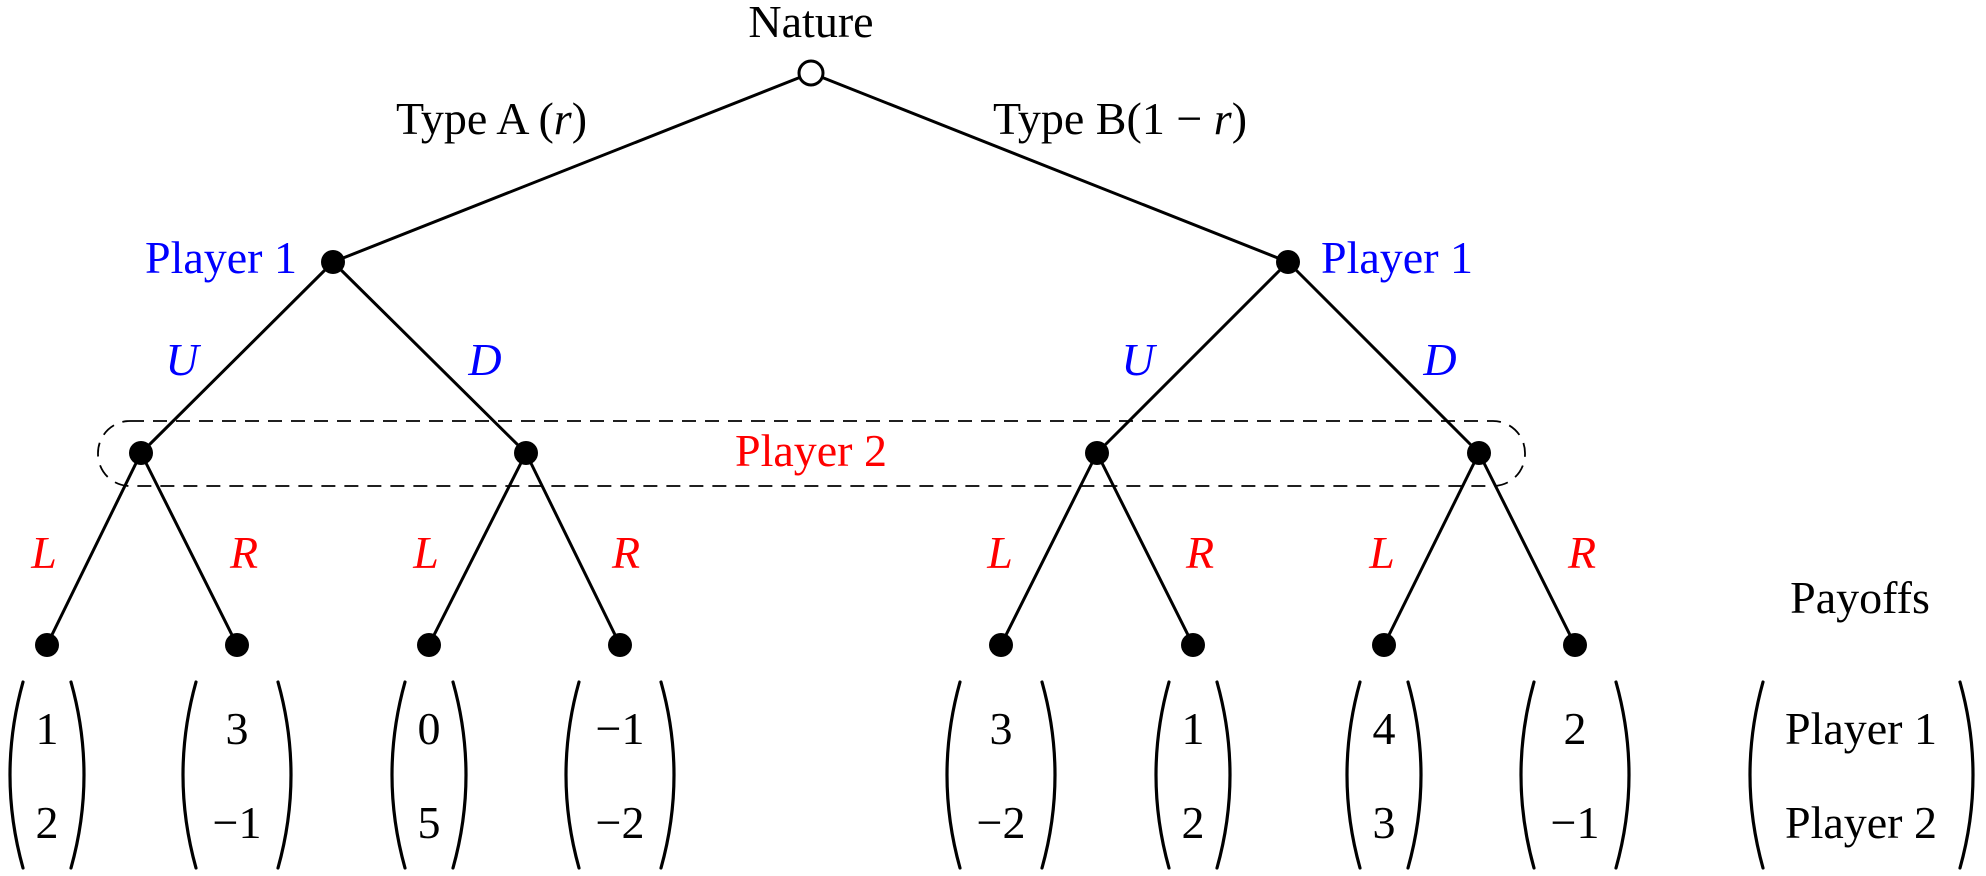 This screenshot has height=876, width=1986. What do you see at coordinates (573, 549) in the screenshot?
I see `edge-p2-2-R` at bounding box center [573, 549].